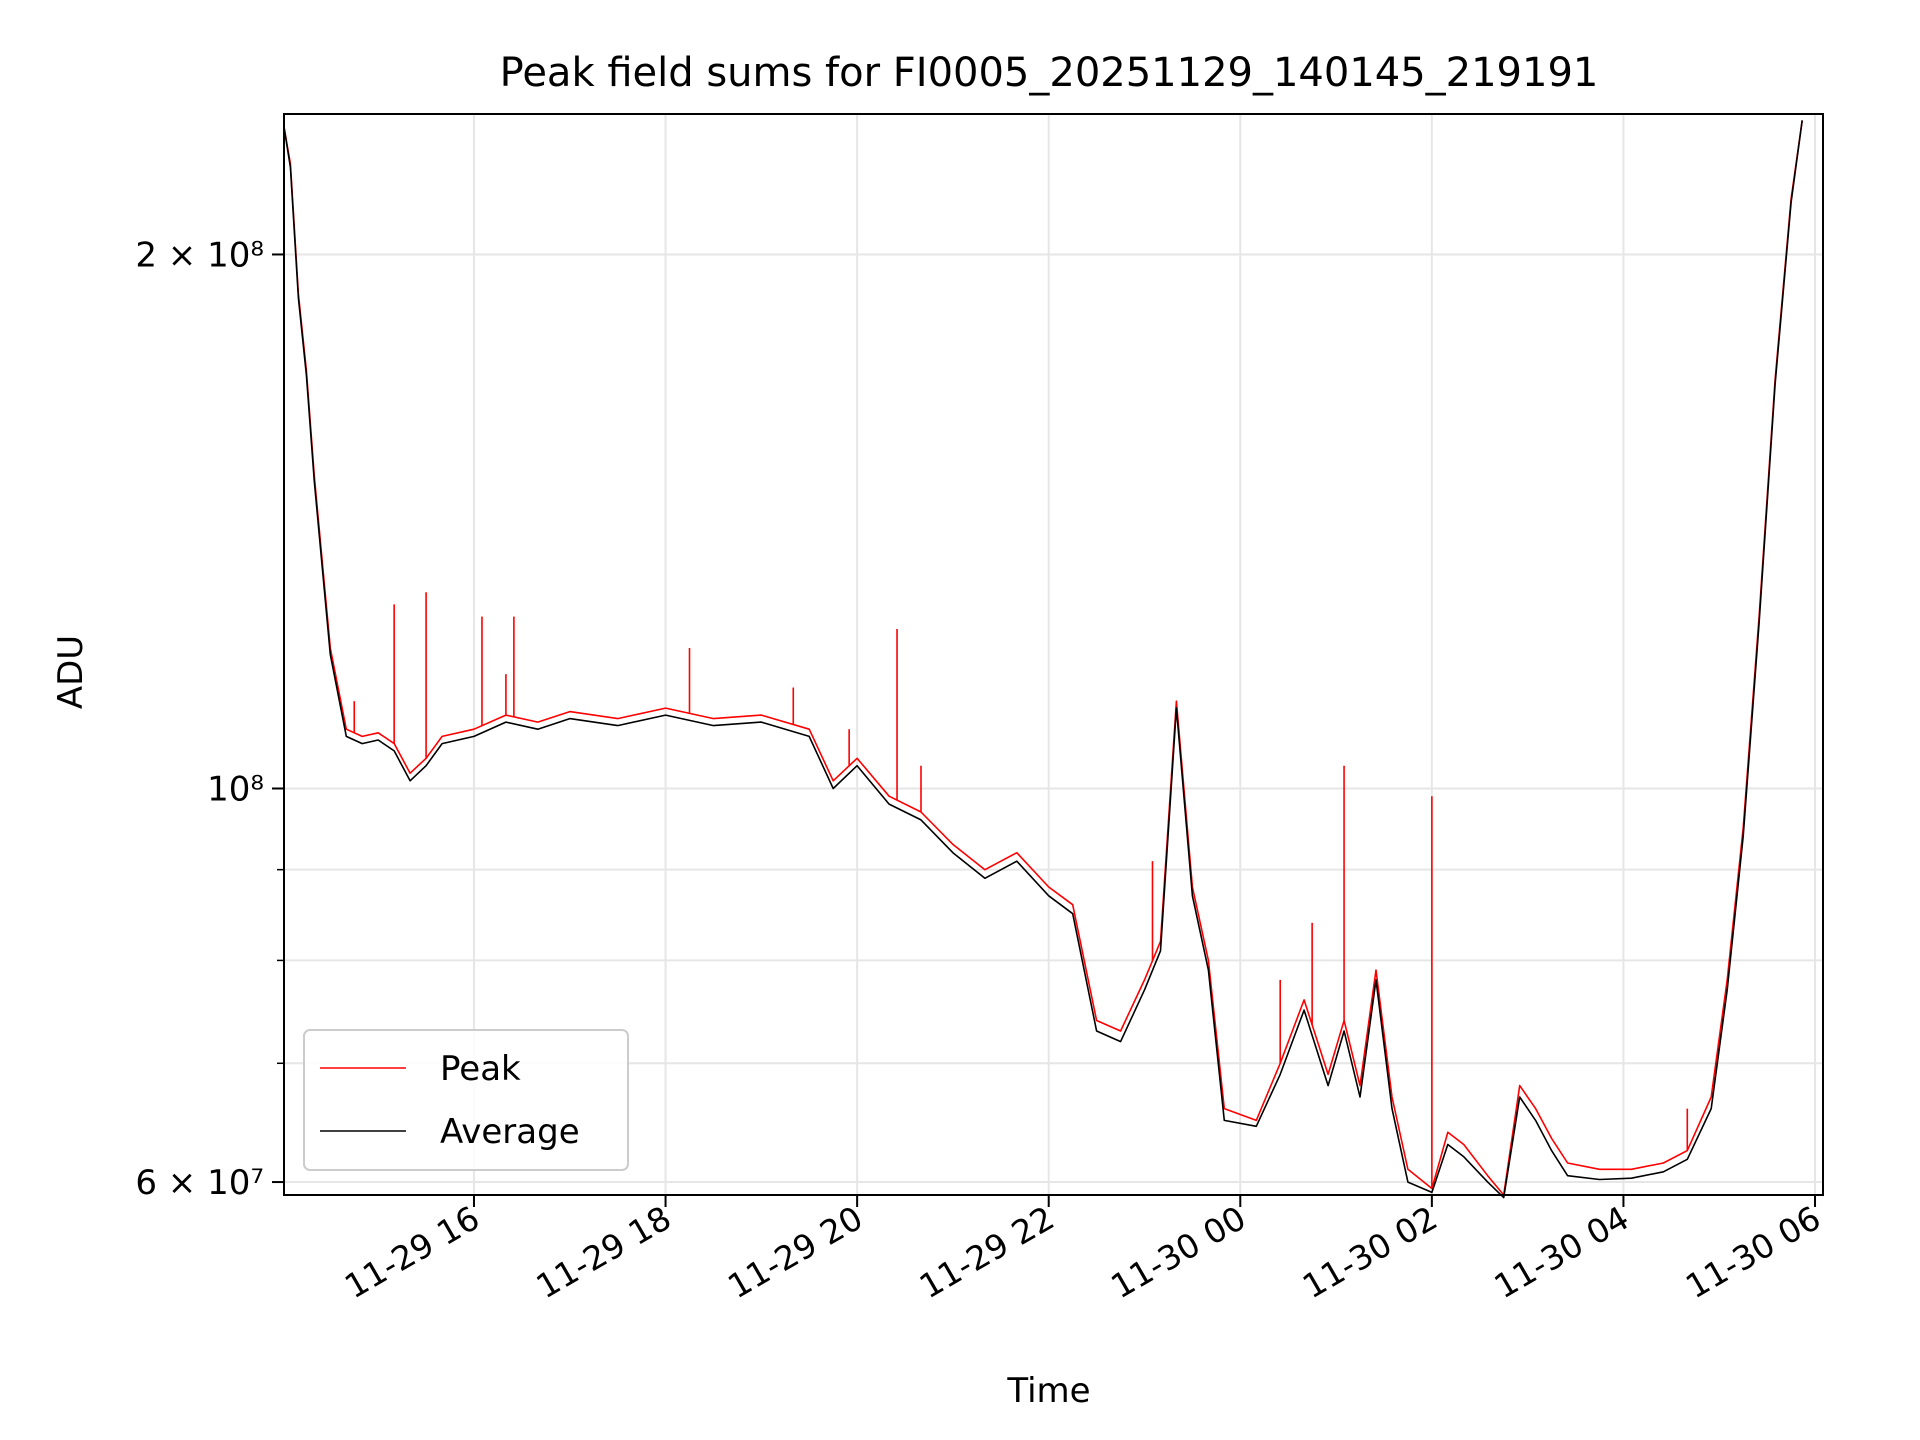  I want to click on y-tick-label: 6 × 10⁷, so click(199, 1183).